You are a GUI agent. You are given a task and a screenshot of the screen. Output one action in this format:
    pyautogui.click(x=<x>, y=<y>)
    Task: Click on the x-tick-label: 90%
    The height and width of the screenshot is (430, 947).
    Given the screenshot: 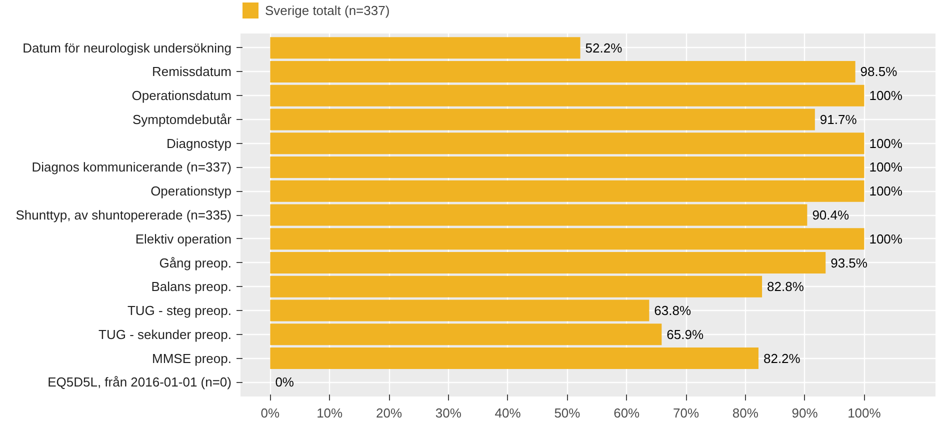 What is the action you would take?
    pyautogui.click(x=805, y=413)
    